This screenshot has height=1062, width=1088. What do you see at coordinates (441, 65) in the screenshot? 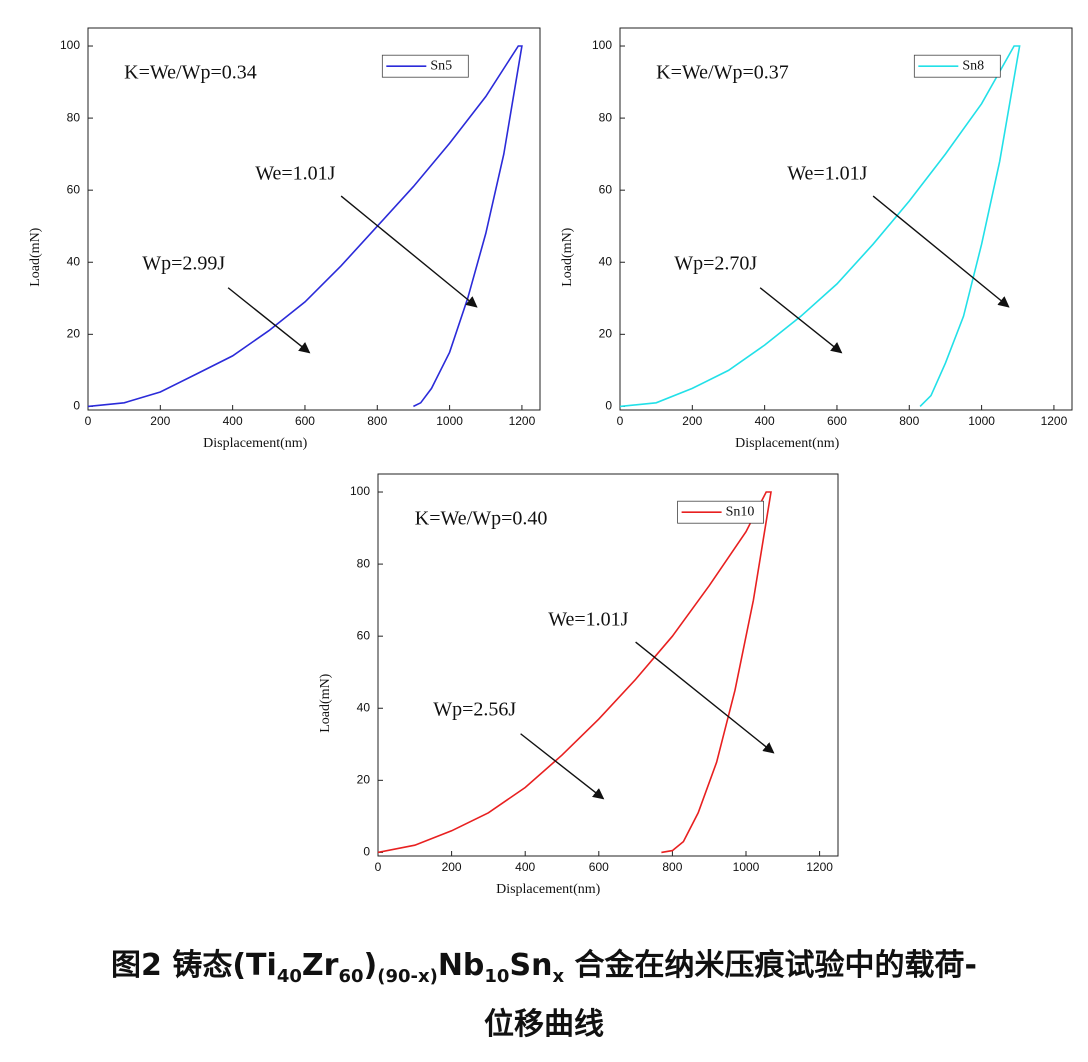
I see `legend-label: Sn5` at bounding box center [441, 65].